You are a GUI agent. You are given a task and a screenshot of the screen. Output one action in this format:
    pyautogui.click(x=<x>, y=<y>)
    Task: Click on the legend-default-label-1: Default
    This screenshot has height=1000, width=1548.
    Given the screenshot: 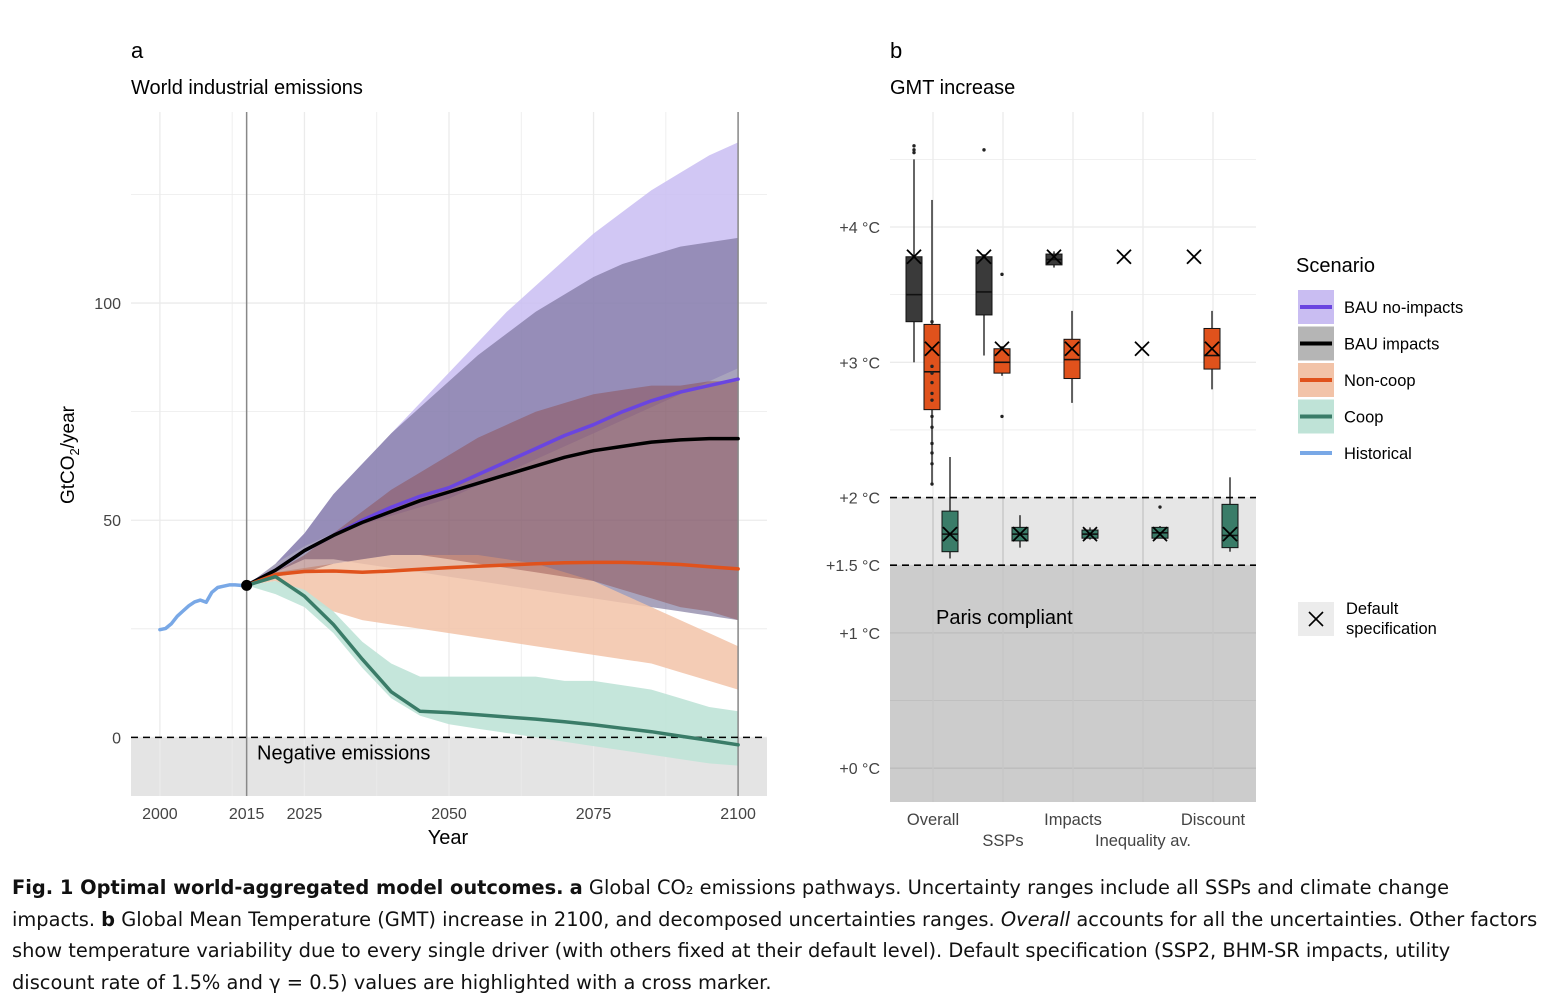 What is the action you would take?
    pyautogui.click(x=1372, y=609)
    